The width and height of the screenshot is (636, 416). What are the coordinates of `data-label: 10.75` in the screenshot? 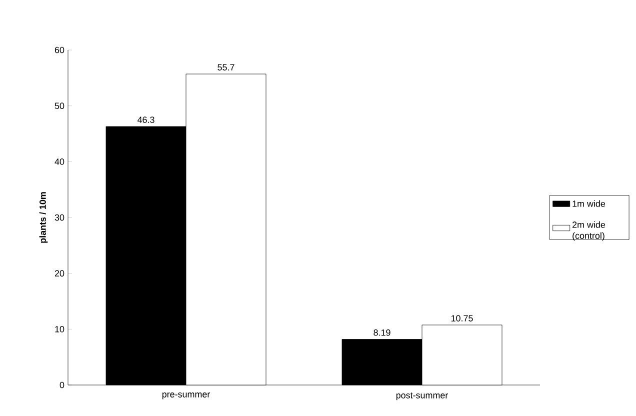 It's located at (462, 318).